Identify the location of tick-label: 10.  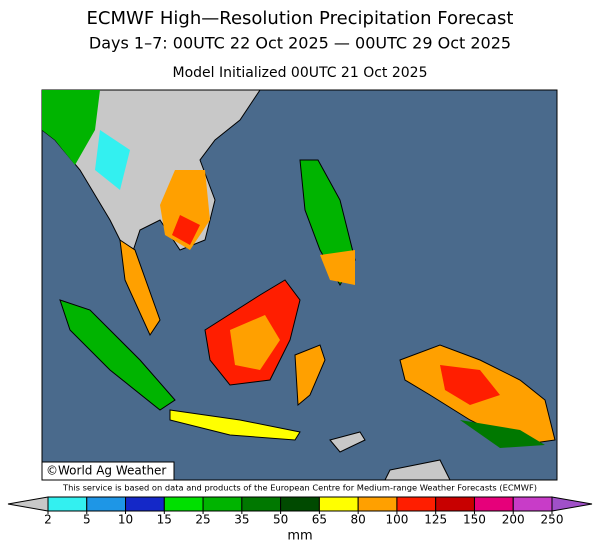
(125, 520).